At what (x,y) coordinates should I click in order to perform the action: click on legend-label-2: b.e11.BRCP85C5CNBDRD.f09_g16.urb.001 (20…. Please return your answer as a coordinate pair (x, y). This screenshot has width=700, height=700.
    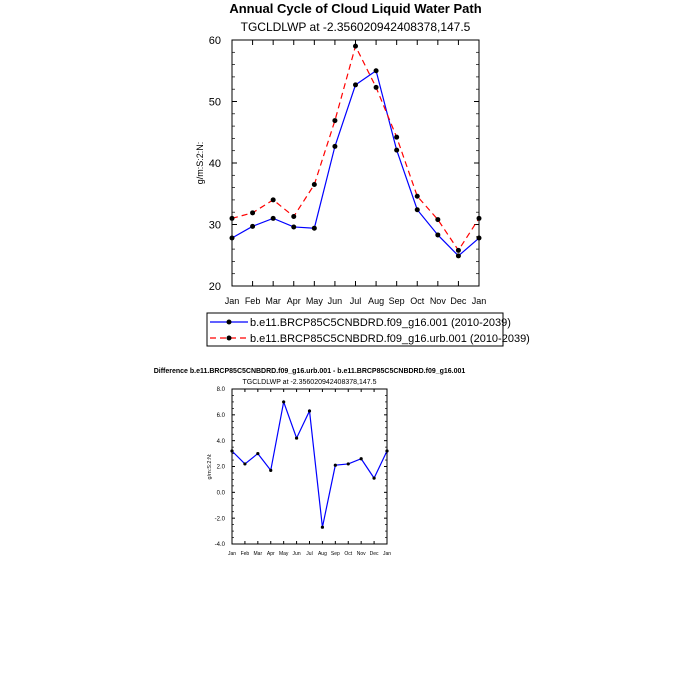
    Looking at the image, I should click on (390, 339).